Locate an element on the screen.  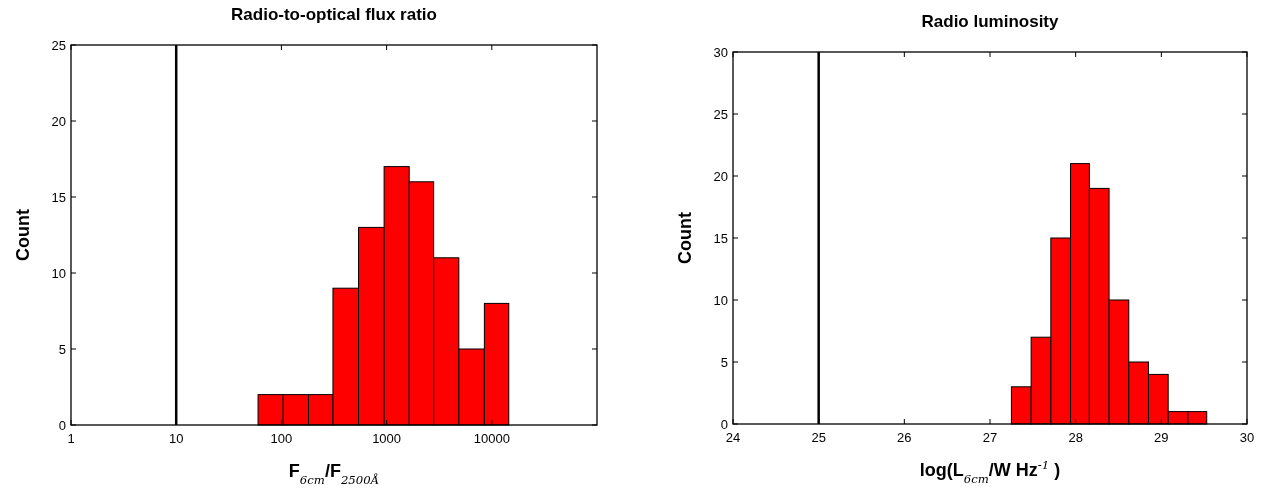
x-tick-label: 24 is located at coordinates (733, 437).